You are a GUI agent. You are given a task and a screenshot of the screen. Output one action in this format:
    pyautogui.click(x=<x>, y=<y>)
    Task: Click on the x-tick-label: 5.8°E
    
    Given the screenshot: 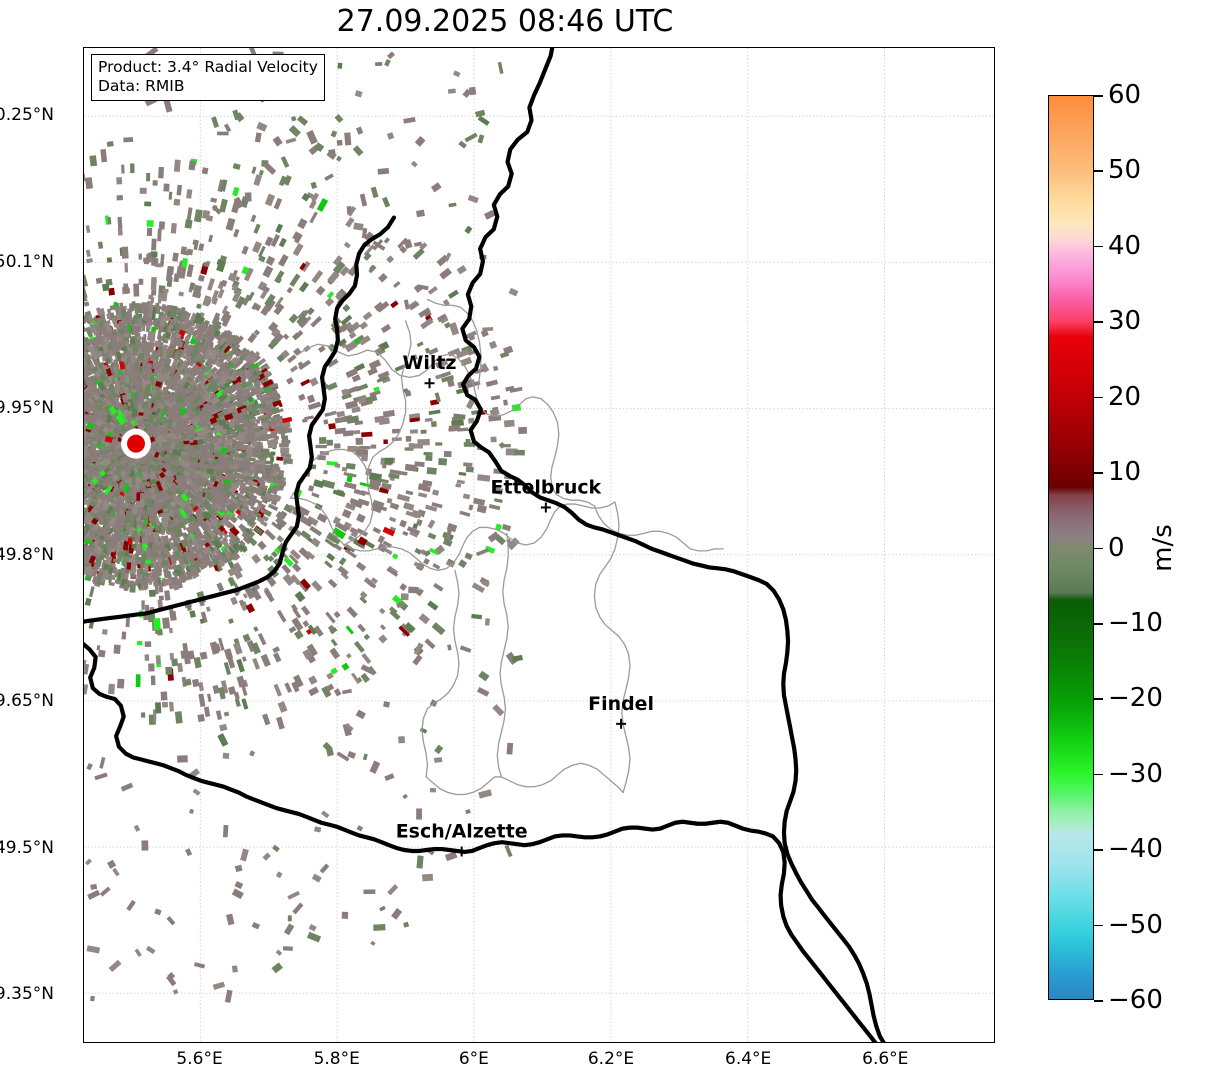 What is the action you would take?
    pyautogui.click(x=336, y=1059)
    